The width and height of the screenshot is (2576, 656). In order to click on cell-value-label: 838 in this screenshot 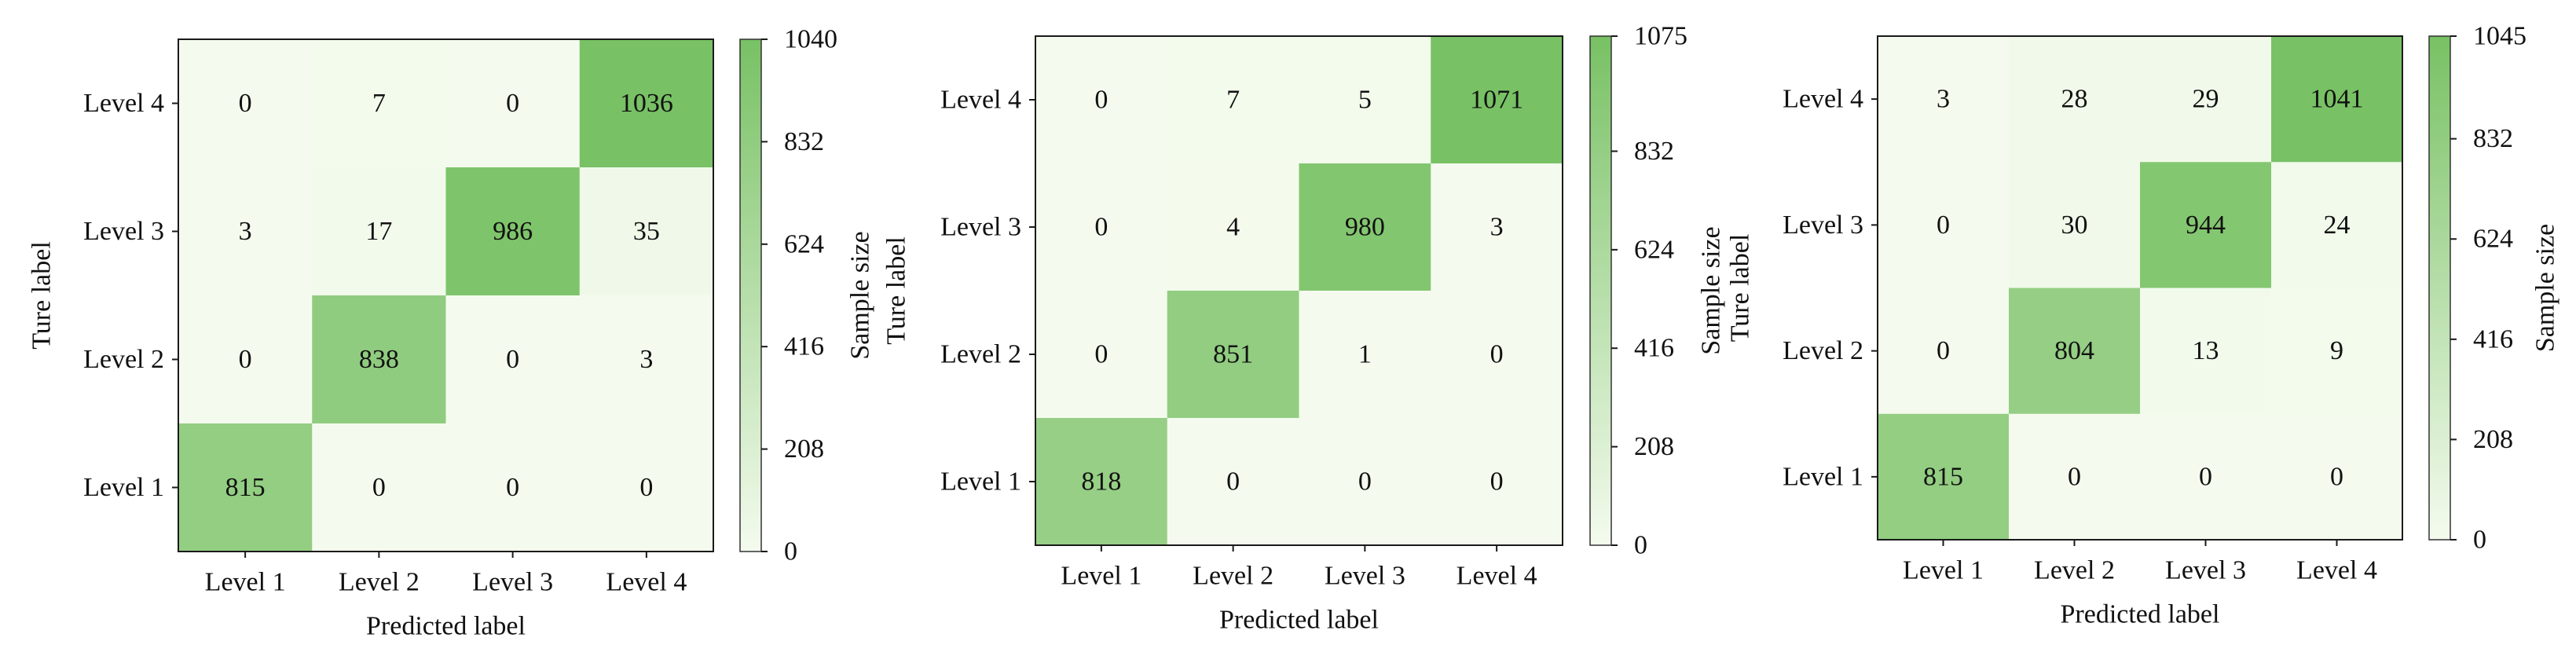, I will do `click(379, 360)`.